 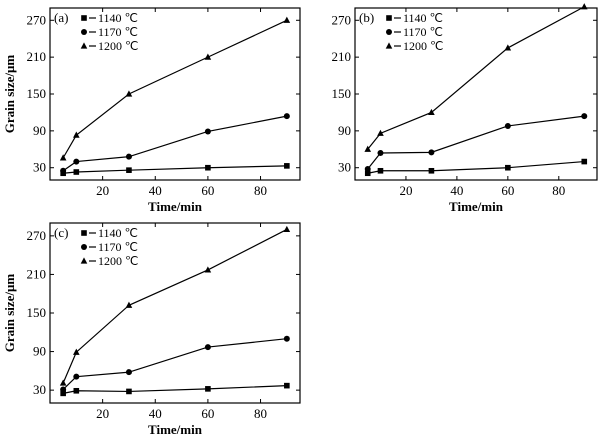 What do you see at coordinates (61, 17) in the screenshot?
I see `panel-label: (a)` at bounding box center [61, 17].